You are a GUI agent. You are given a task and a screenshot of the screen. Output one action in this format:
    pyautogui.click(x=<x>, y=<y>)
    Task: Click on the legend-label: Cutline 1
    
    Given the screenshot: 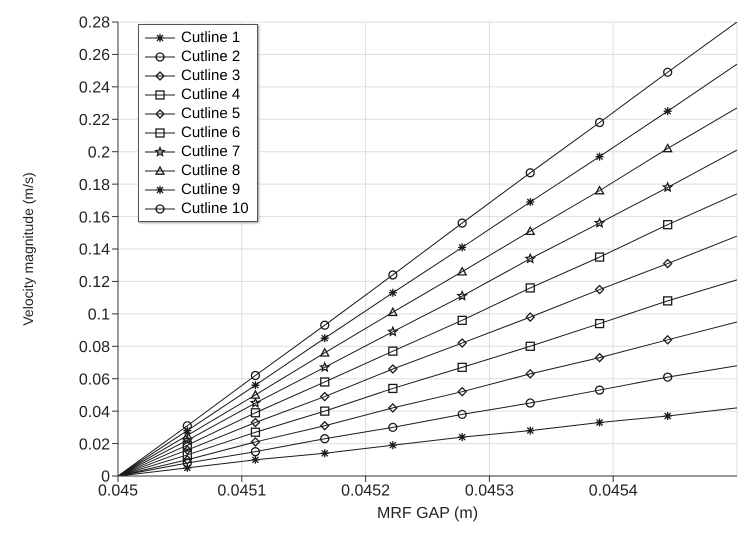 What is the action you would take?
    pyautogui.click(x=210, y=37)
    